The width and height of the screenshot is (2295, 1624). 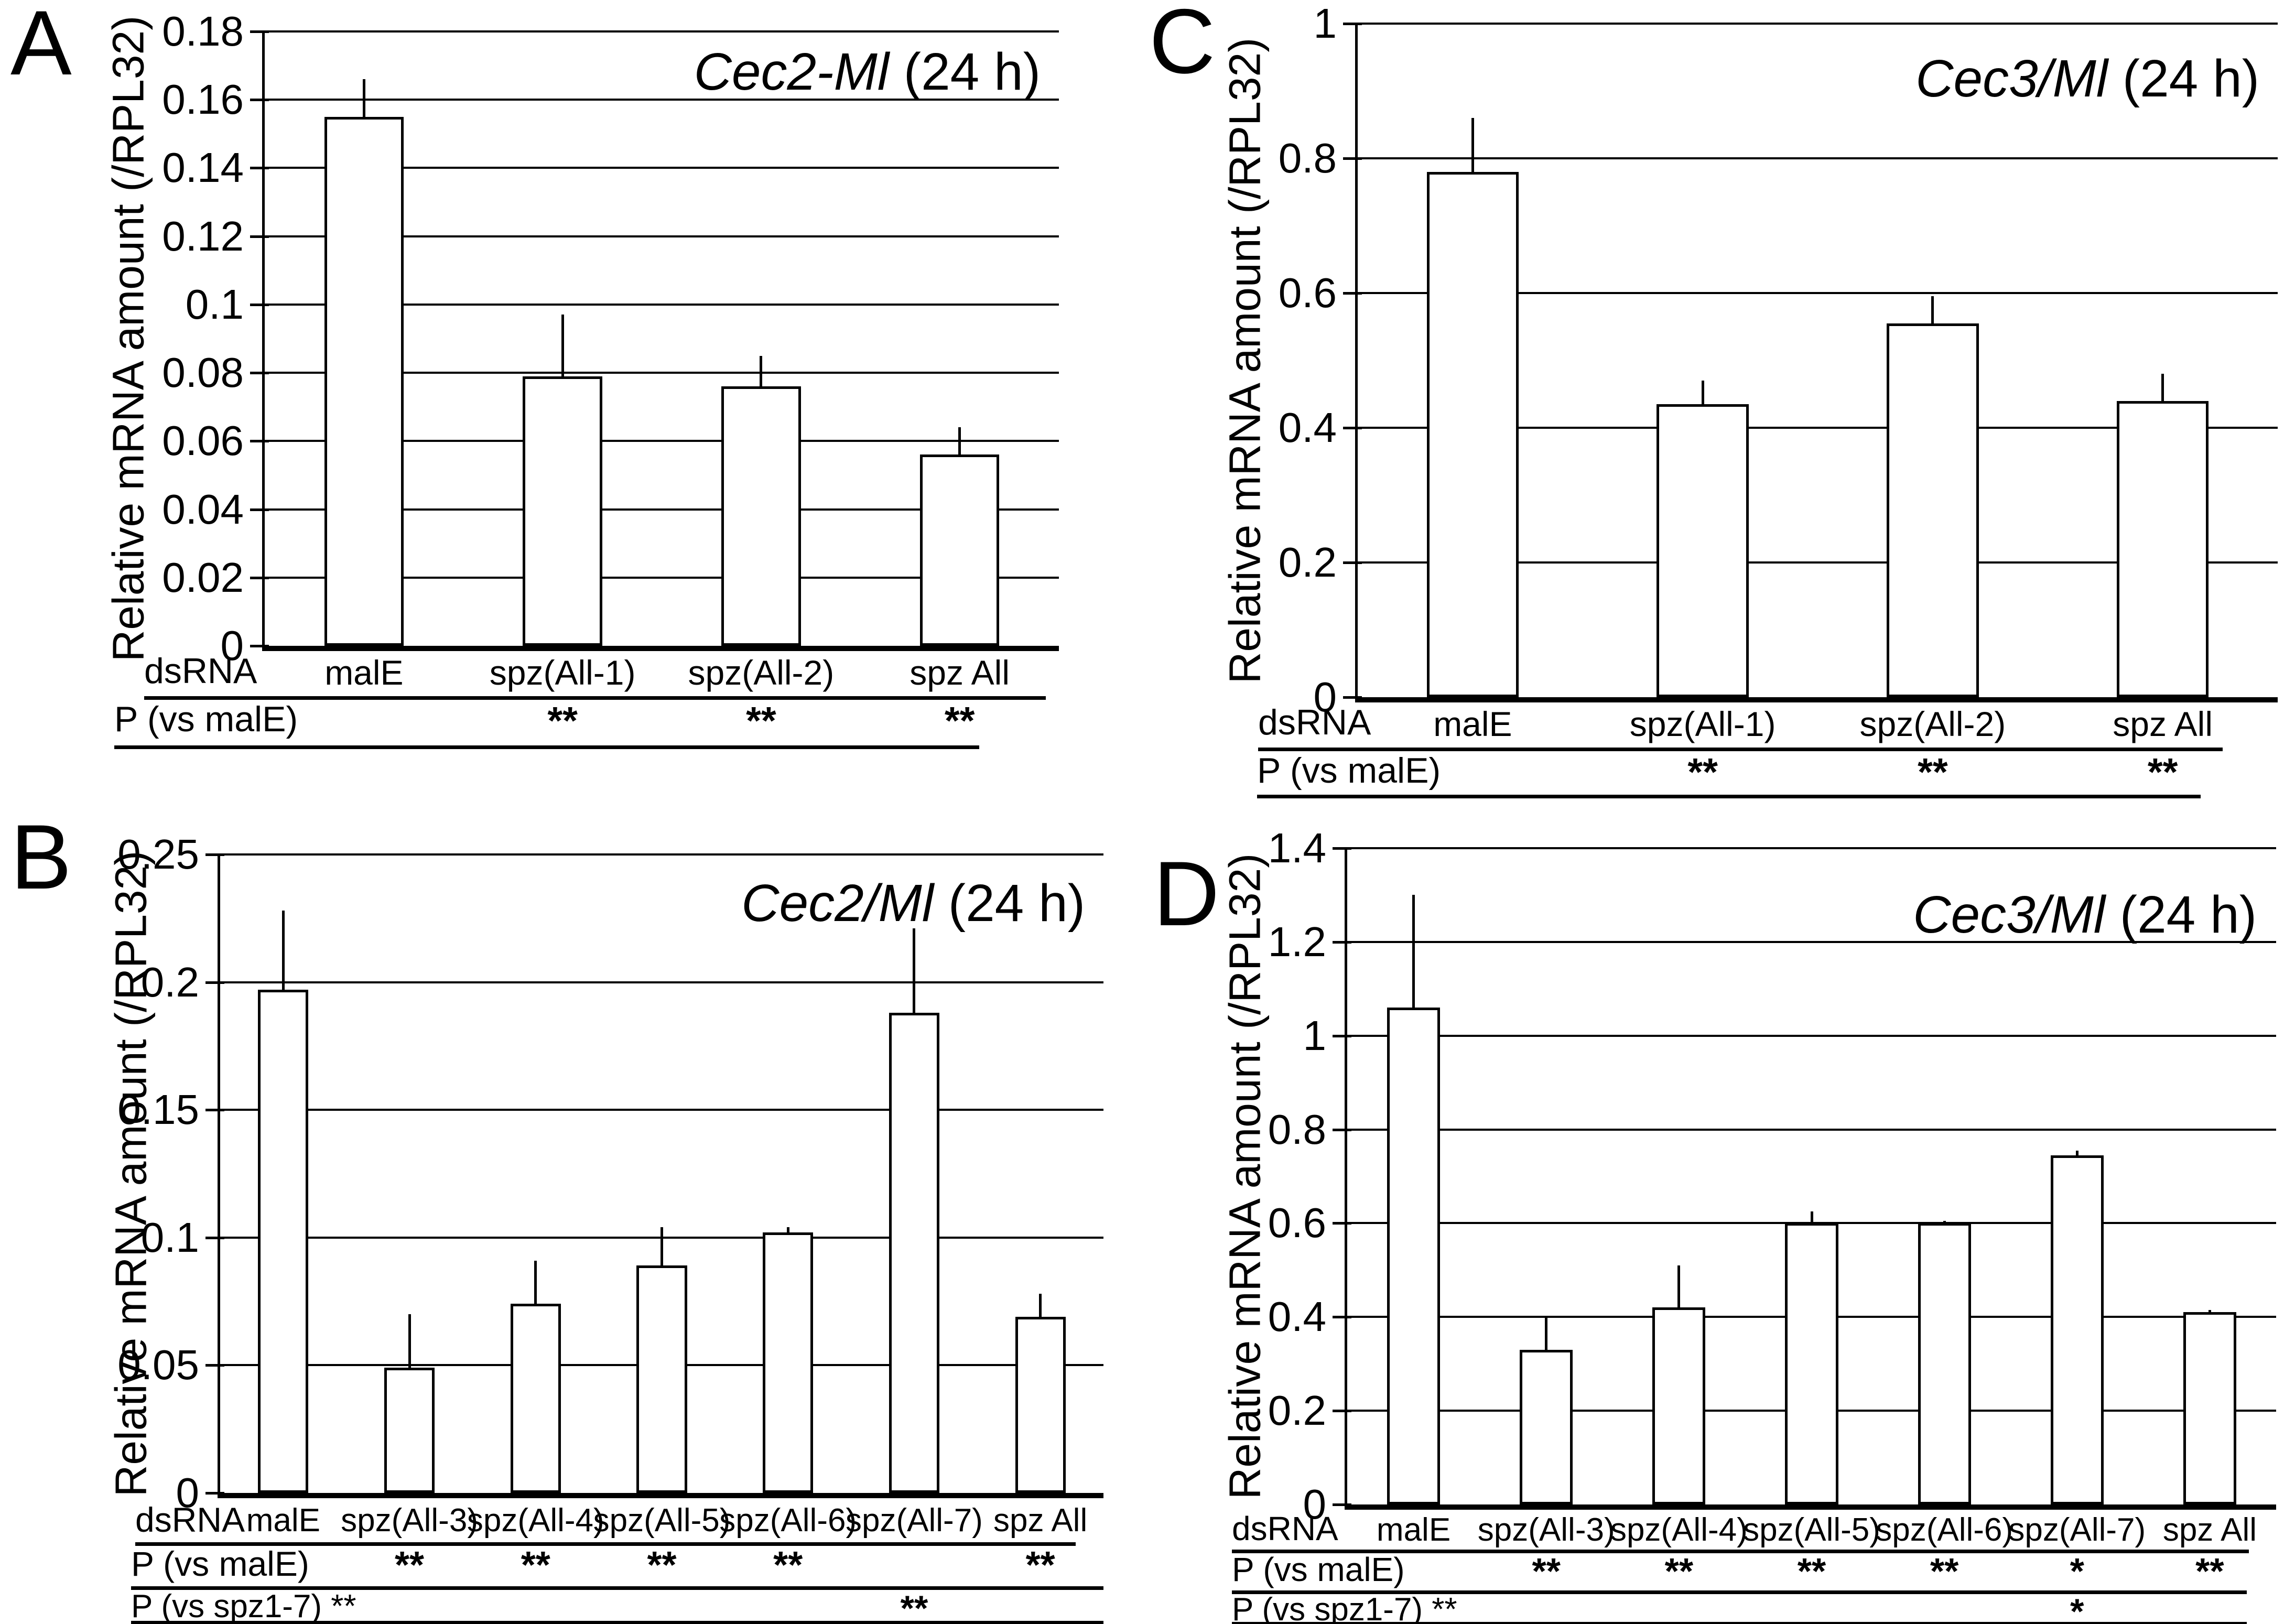 I want to click on panel-letter-a: A, so click(x=41, y=47).